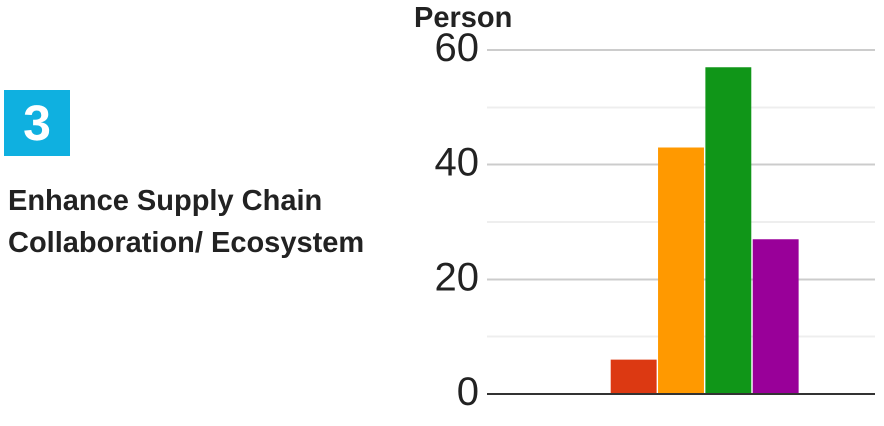 The height and width of the screenshot is (426, 884). I want to click on y-tick-label: 20, so click(456, 277).